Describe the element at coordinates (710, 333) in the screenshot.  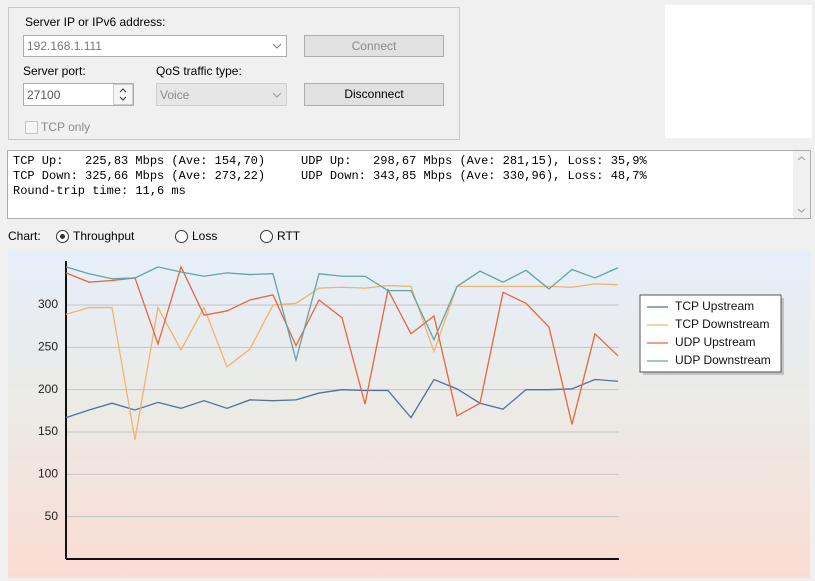
I see `legend-box` at that location.